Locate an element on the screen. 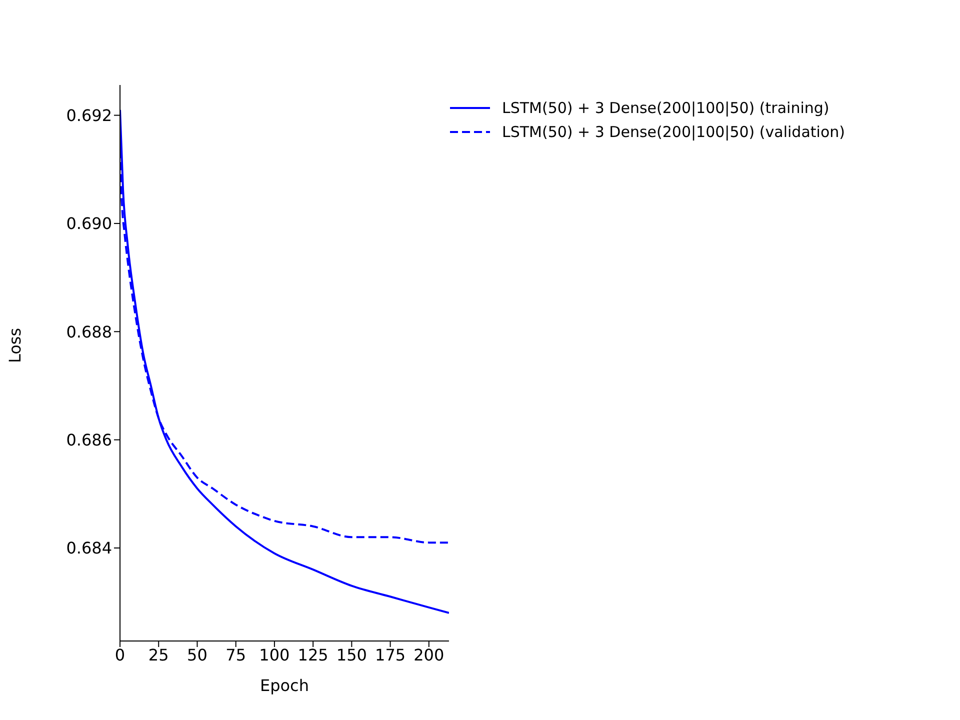 This screenshot has width=960, height=720. x-tick-label: 50 is located at coordinates (197, 654).